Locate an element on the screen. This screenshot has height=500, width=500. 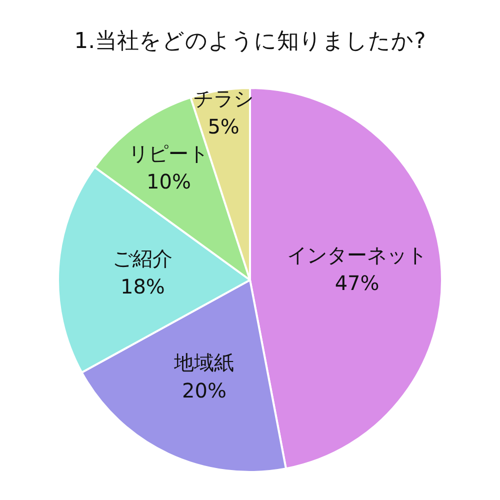
data-label: 18% is located at coordinates (142, 286).